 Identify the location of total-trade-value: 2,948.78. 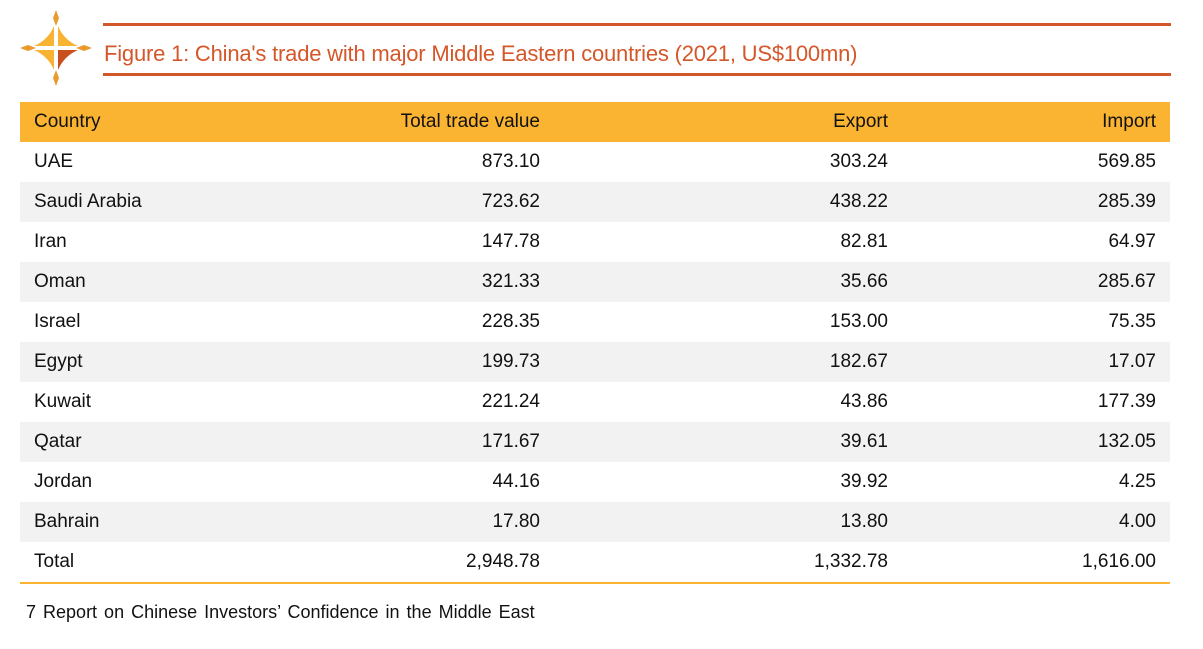
(503, 561).